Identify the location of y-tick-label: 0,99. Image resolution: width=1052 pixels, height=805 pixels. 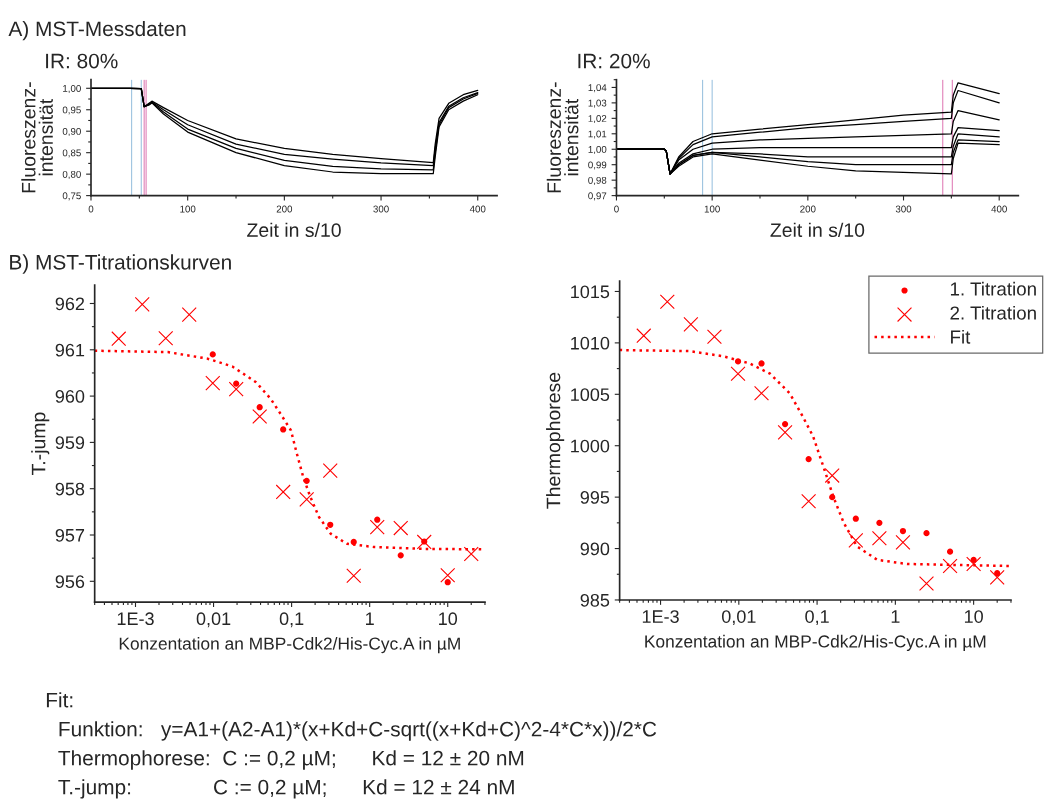
(597, 165).